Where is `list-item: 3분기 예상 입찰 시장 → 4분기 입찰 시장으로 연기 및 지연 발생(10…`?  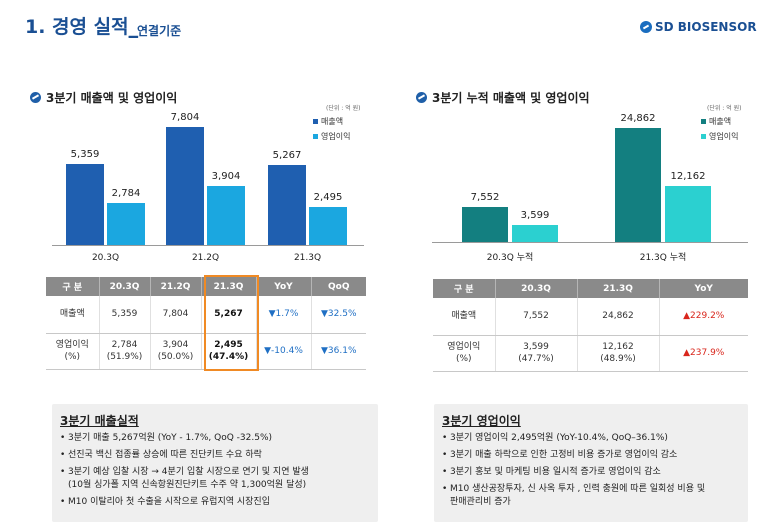 list-item: 3분기 예상 입찰 시장 → 4분기 입찰 시장으로 연기 및 지연 발생(10… is located at coordinates (184, 479).